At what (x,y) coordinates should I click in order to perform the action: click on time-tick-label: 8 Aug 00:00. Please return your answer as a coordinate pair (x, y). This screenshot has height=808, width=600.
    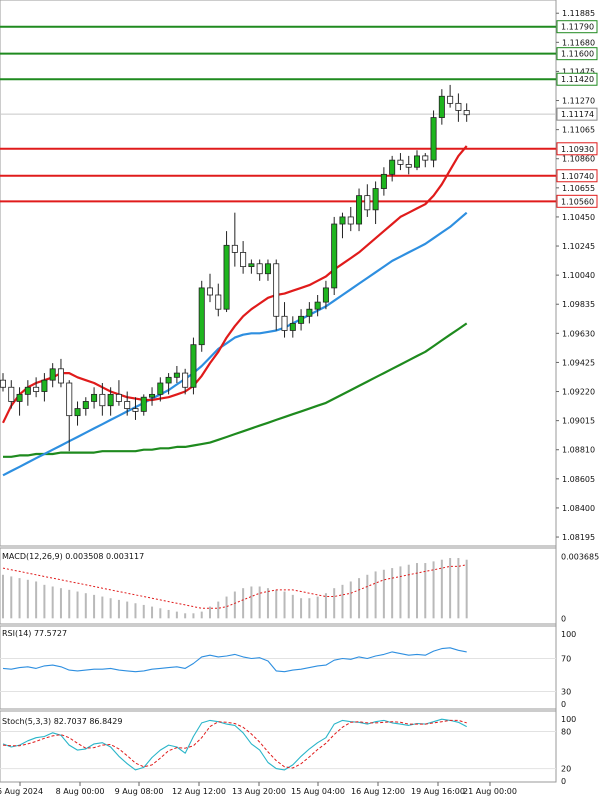
    Looking at the image, I should click on (80, 791).